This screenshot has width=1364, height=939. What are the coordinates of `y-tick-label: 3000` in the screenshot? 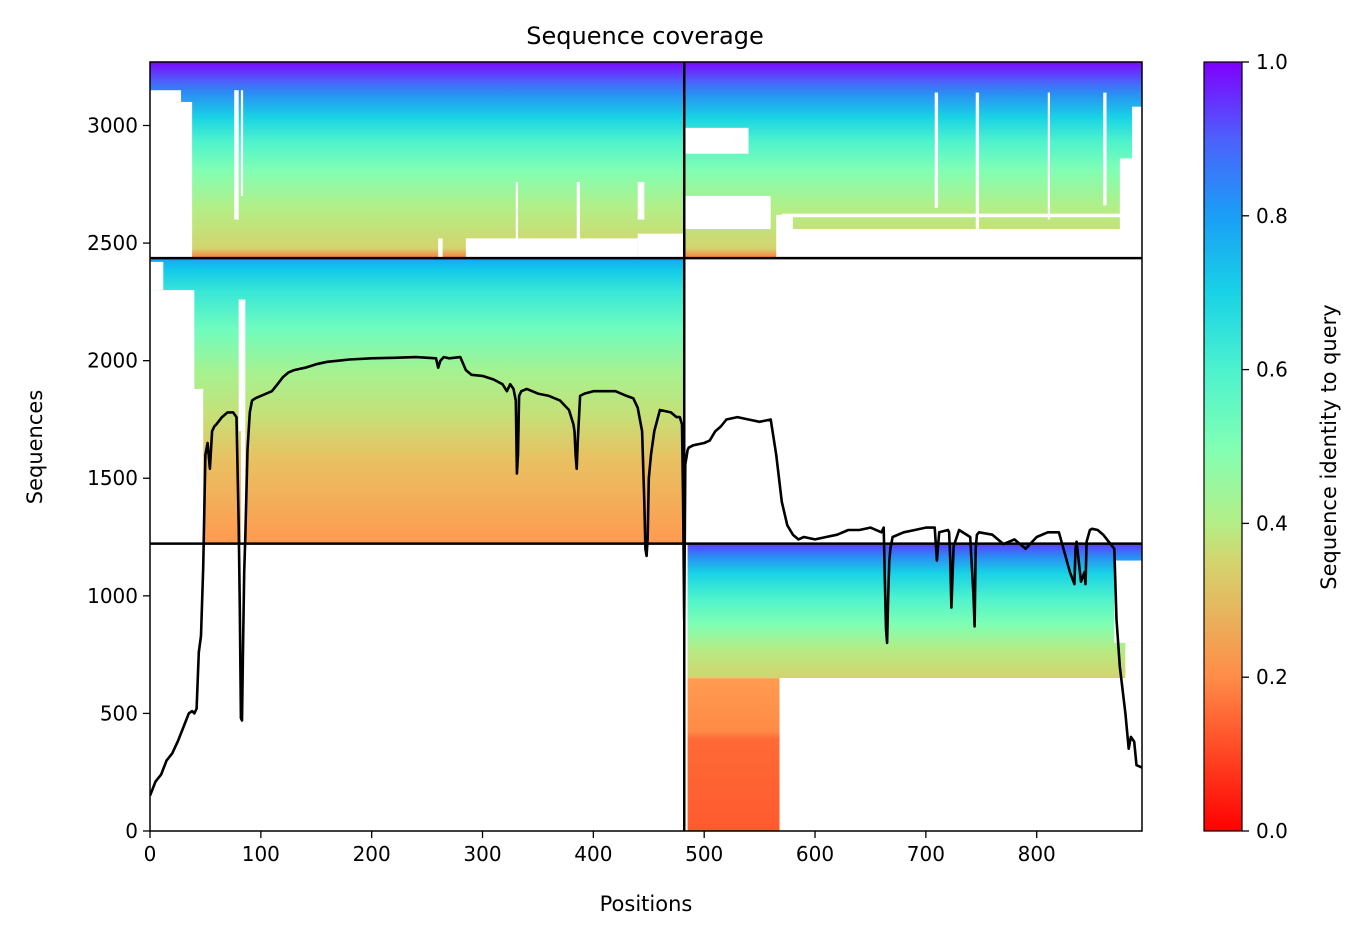 It's located at (112, 125).